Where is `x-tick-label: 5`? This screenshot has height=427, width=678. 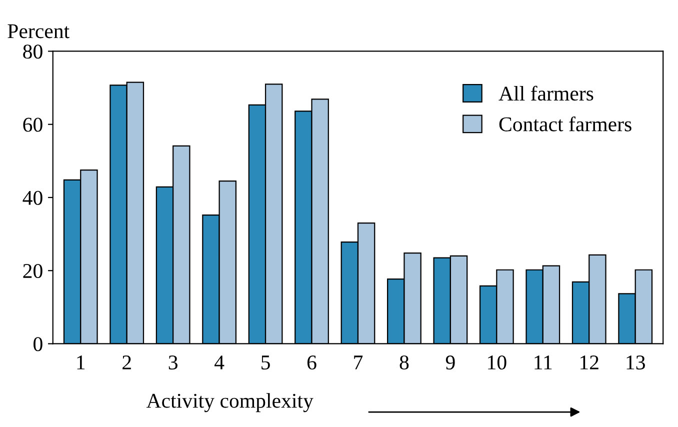
x-tick-label: 5 is located at coordinates (266, 363).